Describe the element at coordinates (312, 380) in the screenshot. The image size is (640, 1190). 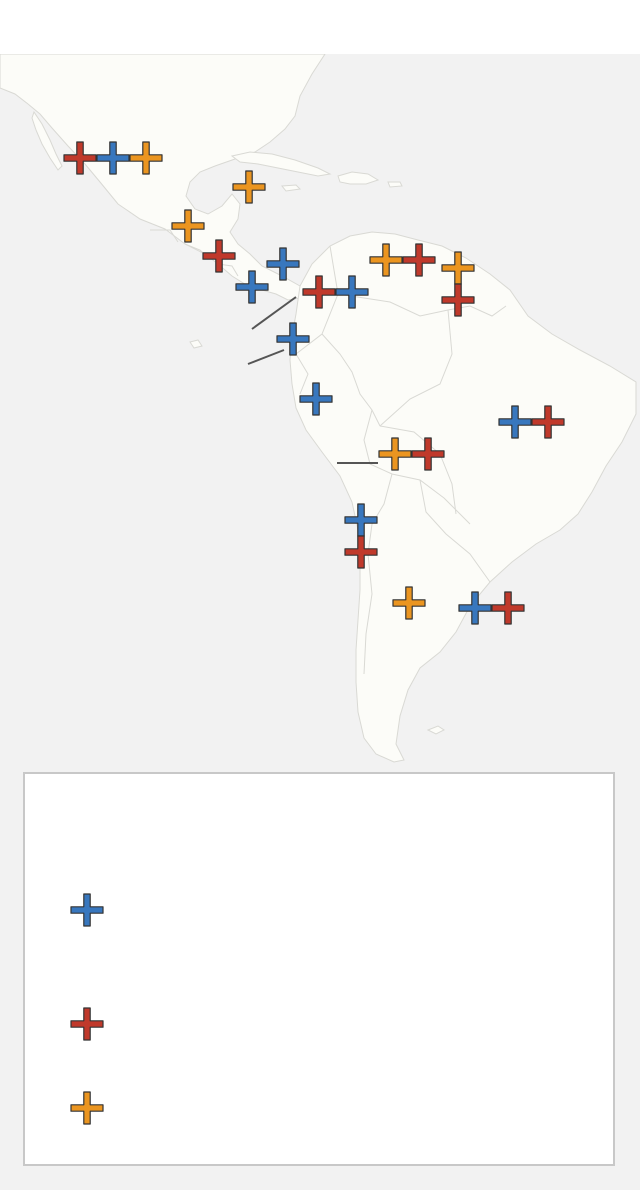
I see `leader-lines` at that location.